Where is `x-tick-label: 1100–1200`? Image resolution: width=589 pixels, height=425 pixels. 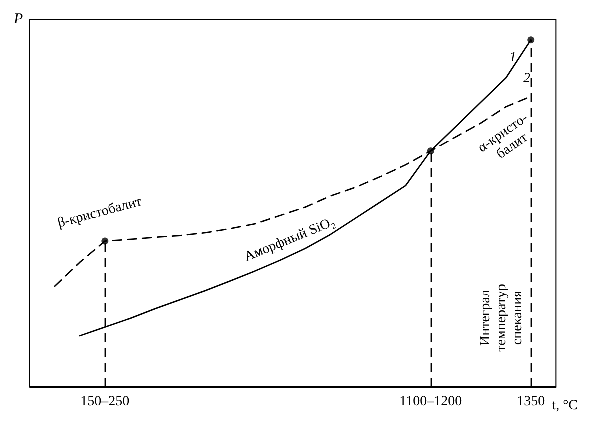 x-tick-label: 1100–1200 is located at coordinates (431, 402).